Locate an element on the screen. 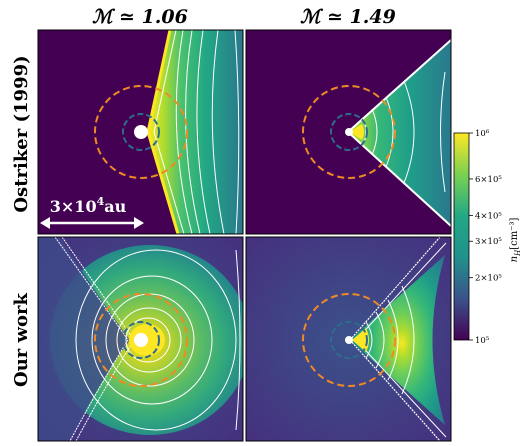 This screenshot has height=446, width=524. row-label-1: Ostriker (1999) is located at coordinates (21, 133).